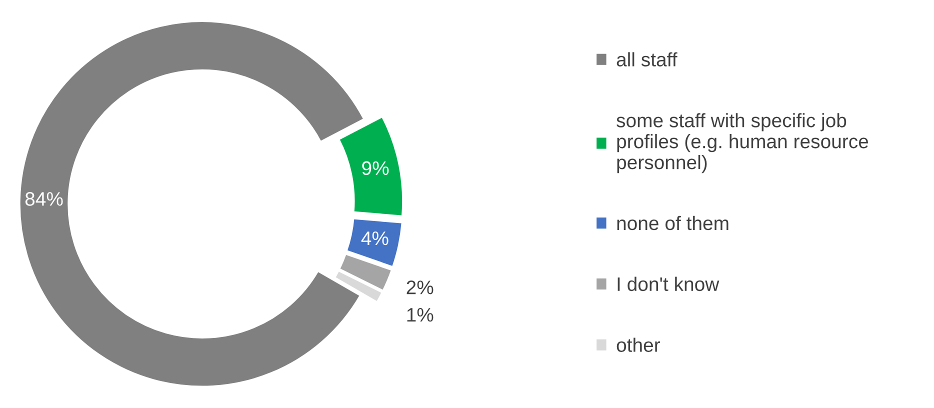  I want to click on legend-label: I don't know, so click(669, 284).